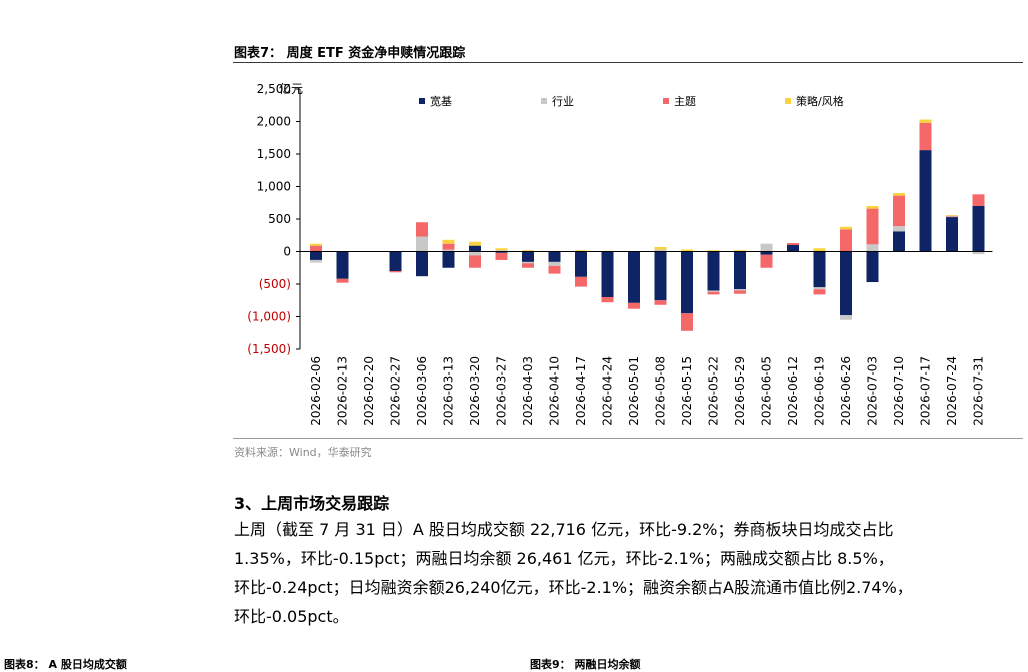 The width and height of the screenshot is (1028, 672). I want to click on y-tick-label: 2,500, so click(274, 89).